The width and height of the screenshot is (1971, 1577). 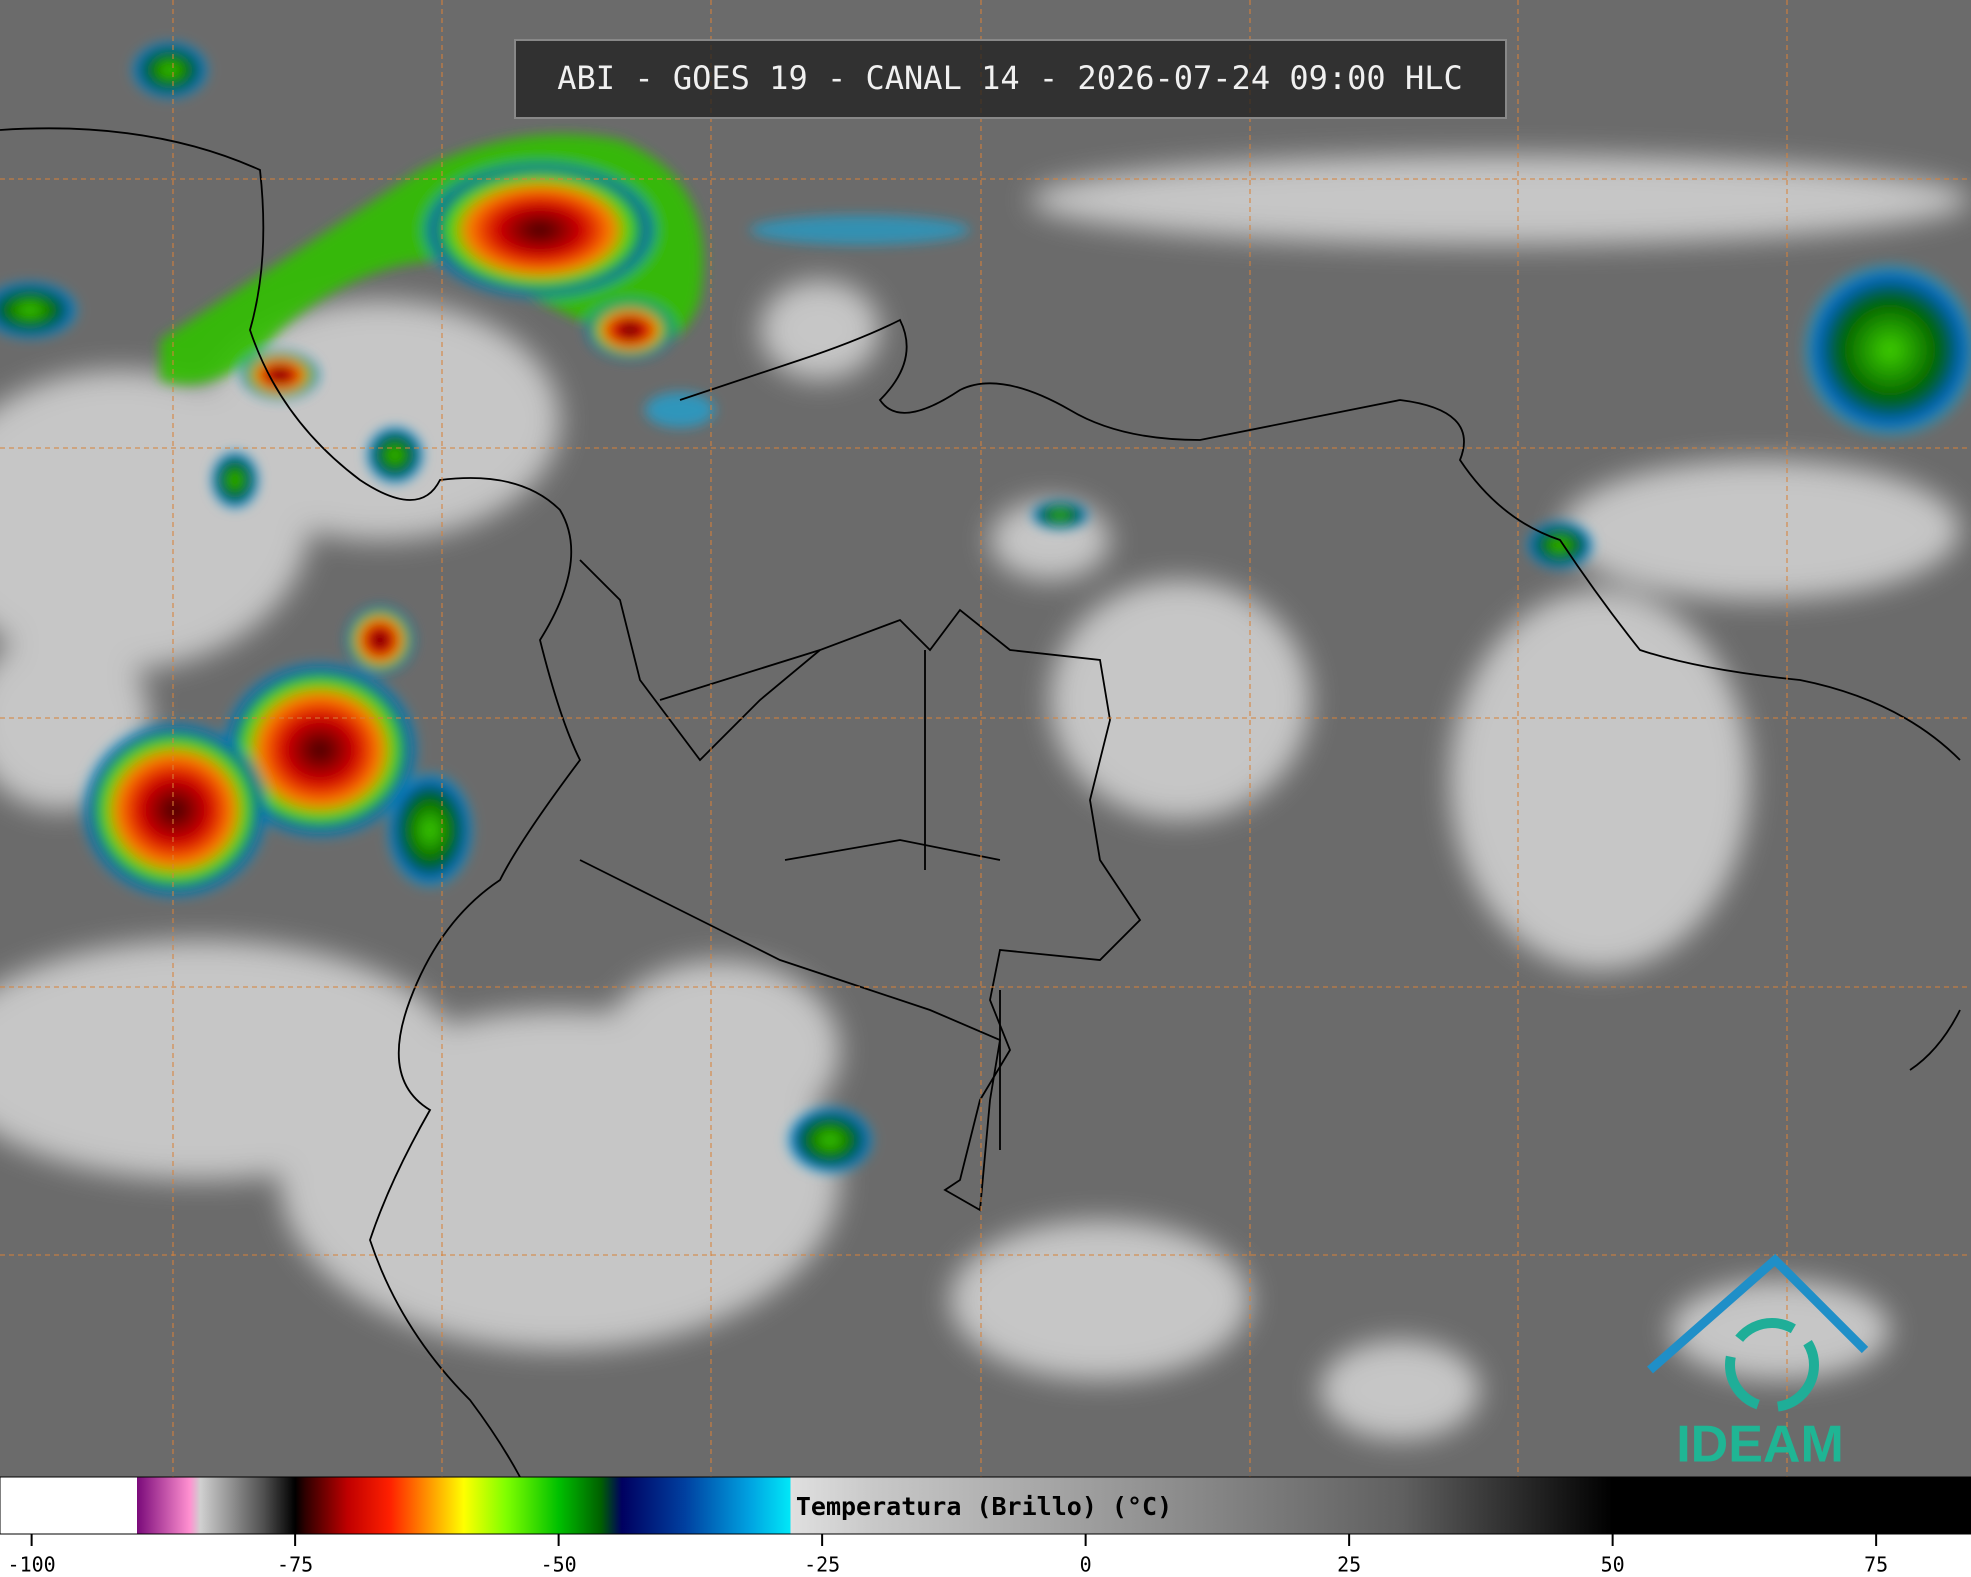 What do you see at coordinates (1758, 1313) in the screenshot?
I see `logo-roof` at bounding box center [1758, 1313].